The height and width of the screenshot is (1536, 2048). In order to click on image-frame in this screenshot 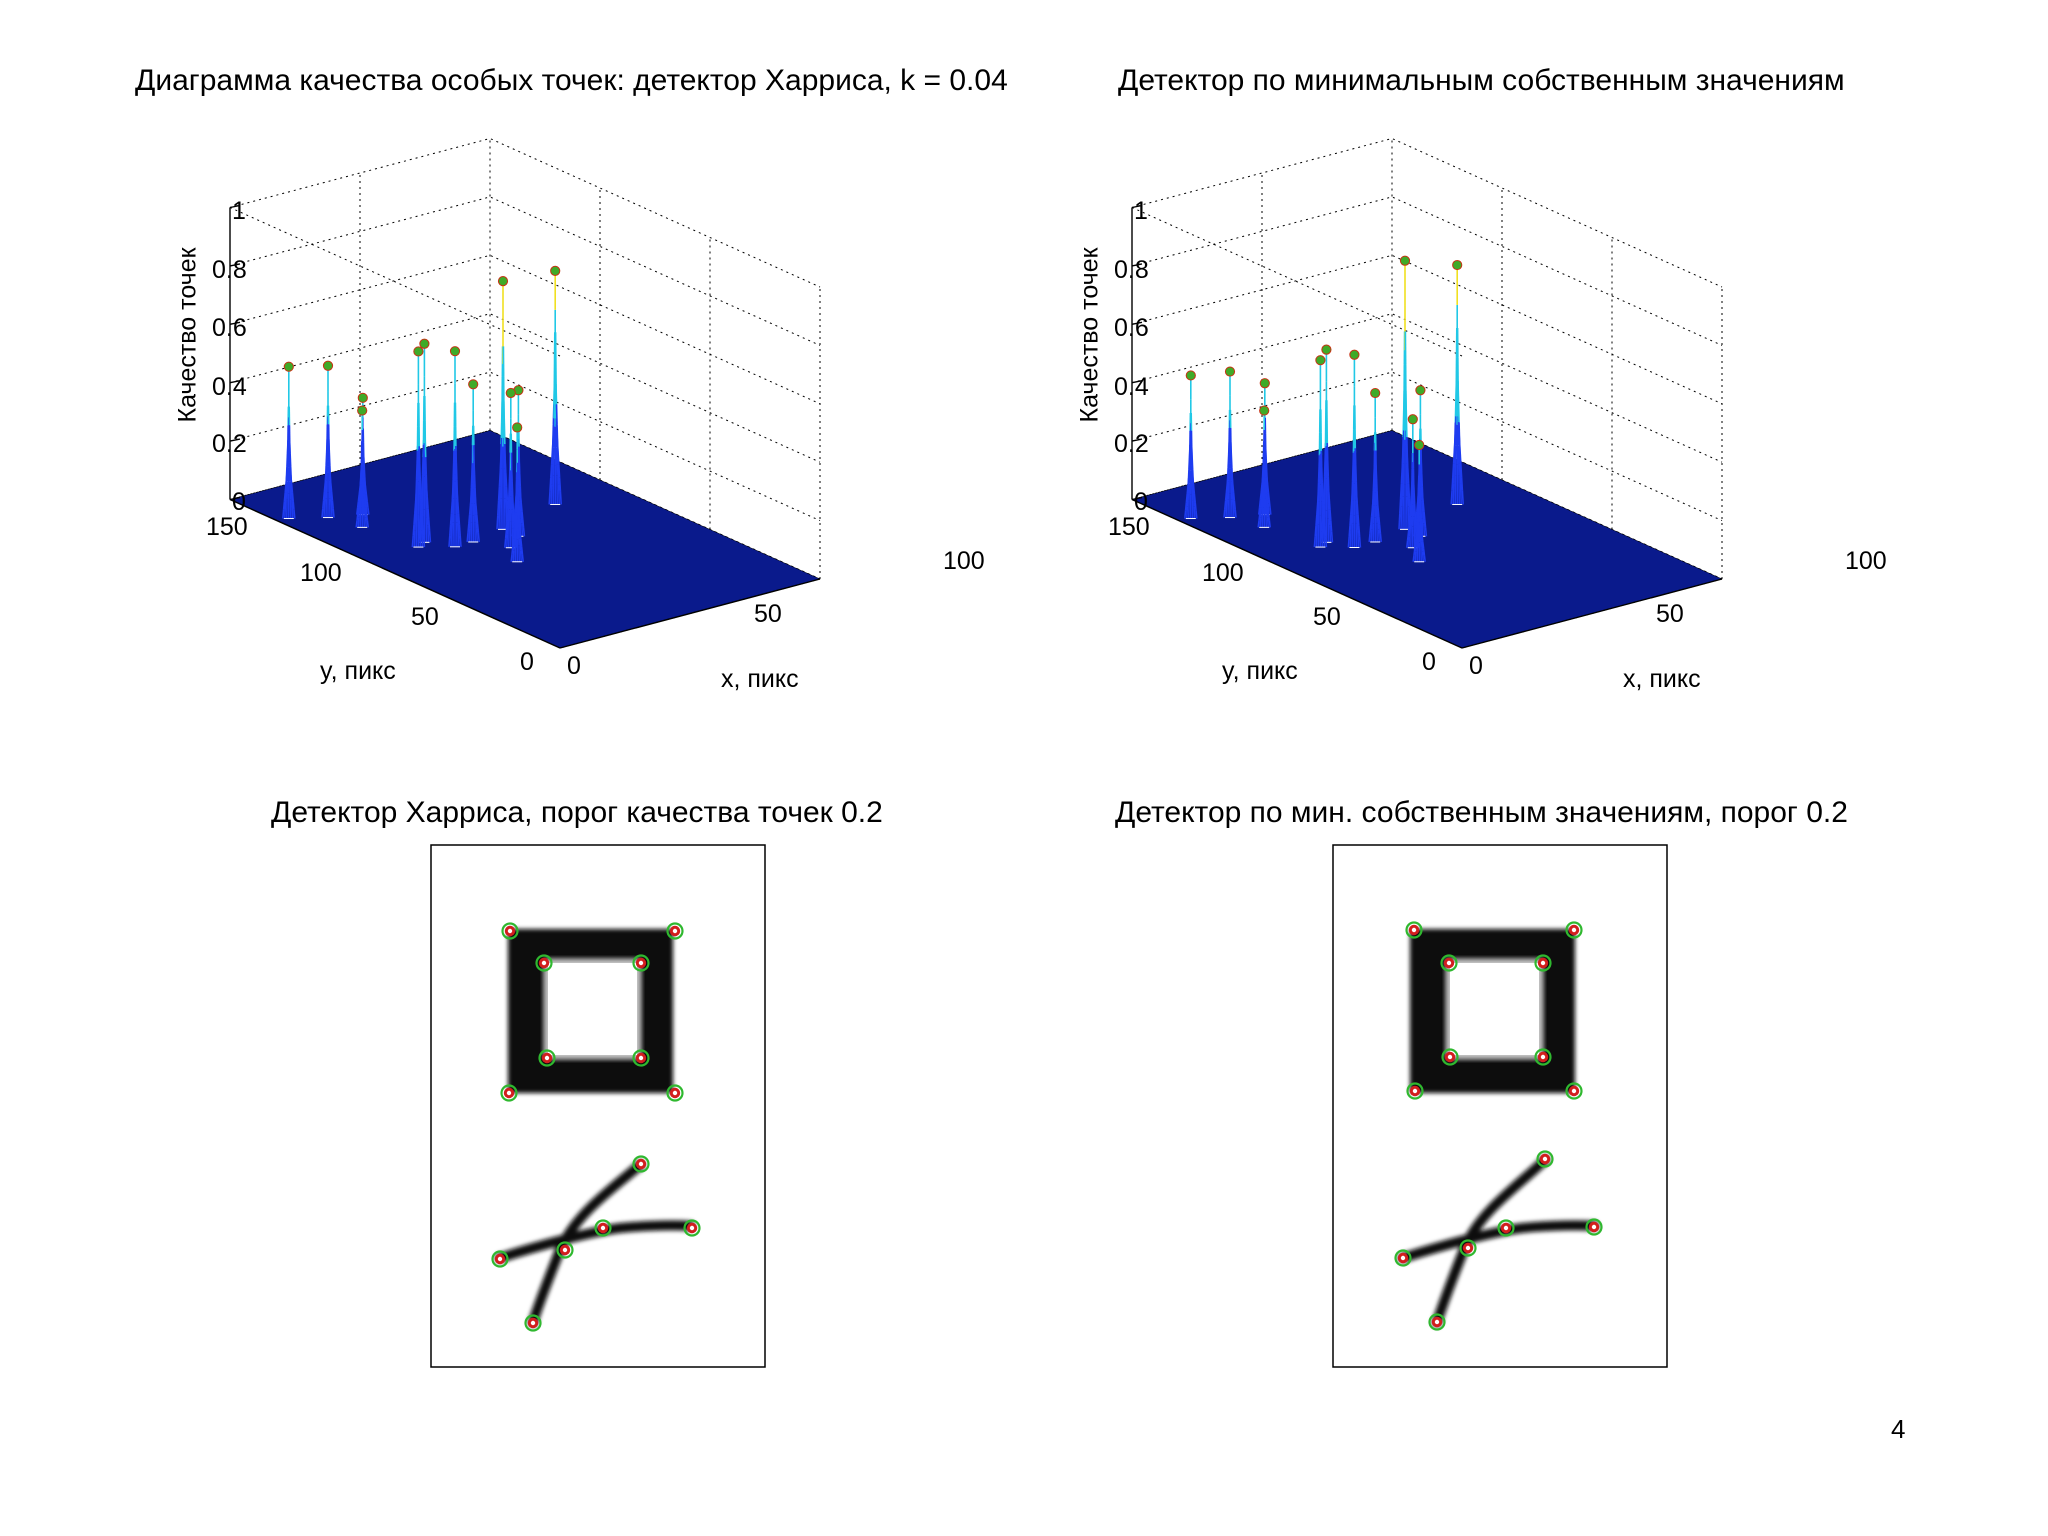, I will do `click(1500, 1106)`.